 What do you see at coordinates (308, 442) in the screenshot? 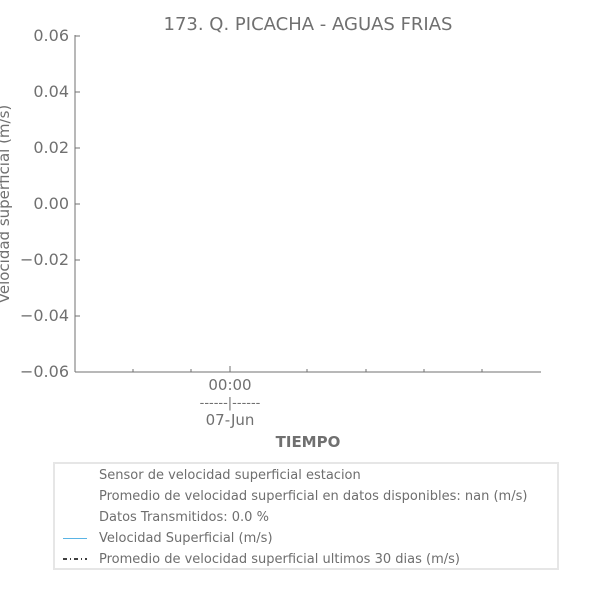
I see `x-axis-label: TIEMPO` at bounding box center [308, 442].